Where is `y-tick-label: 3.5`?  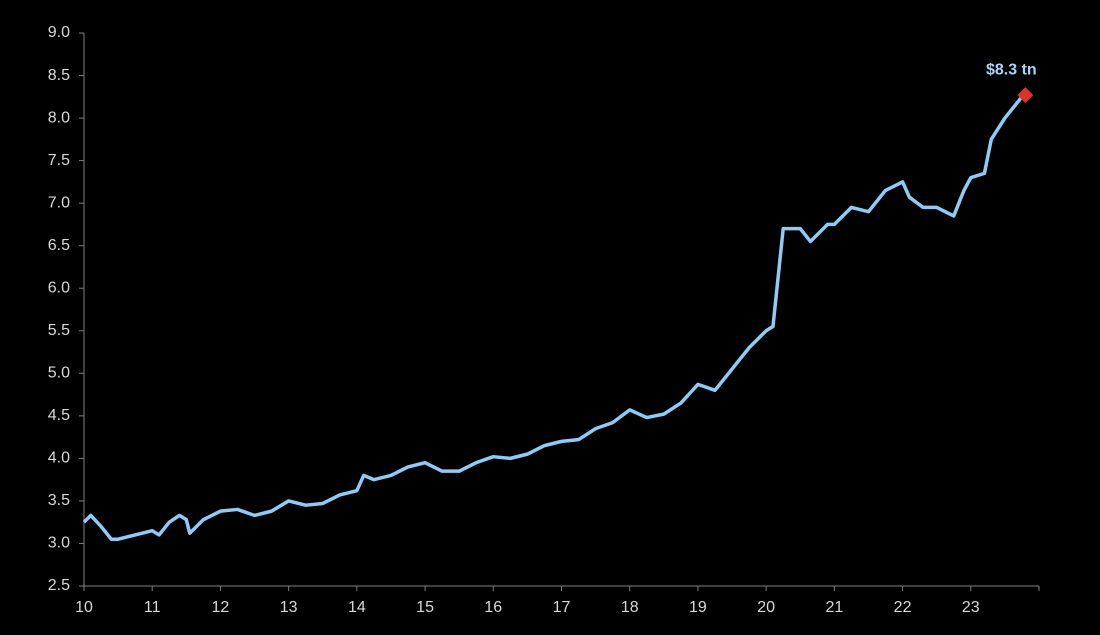
y-tick-label: 3.5 is located at coordinates (59, 500).